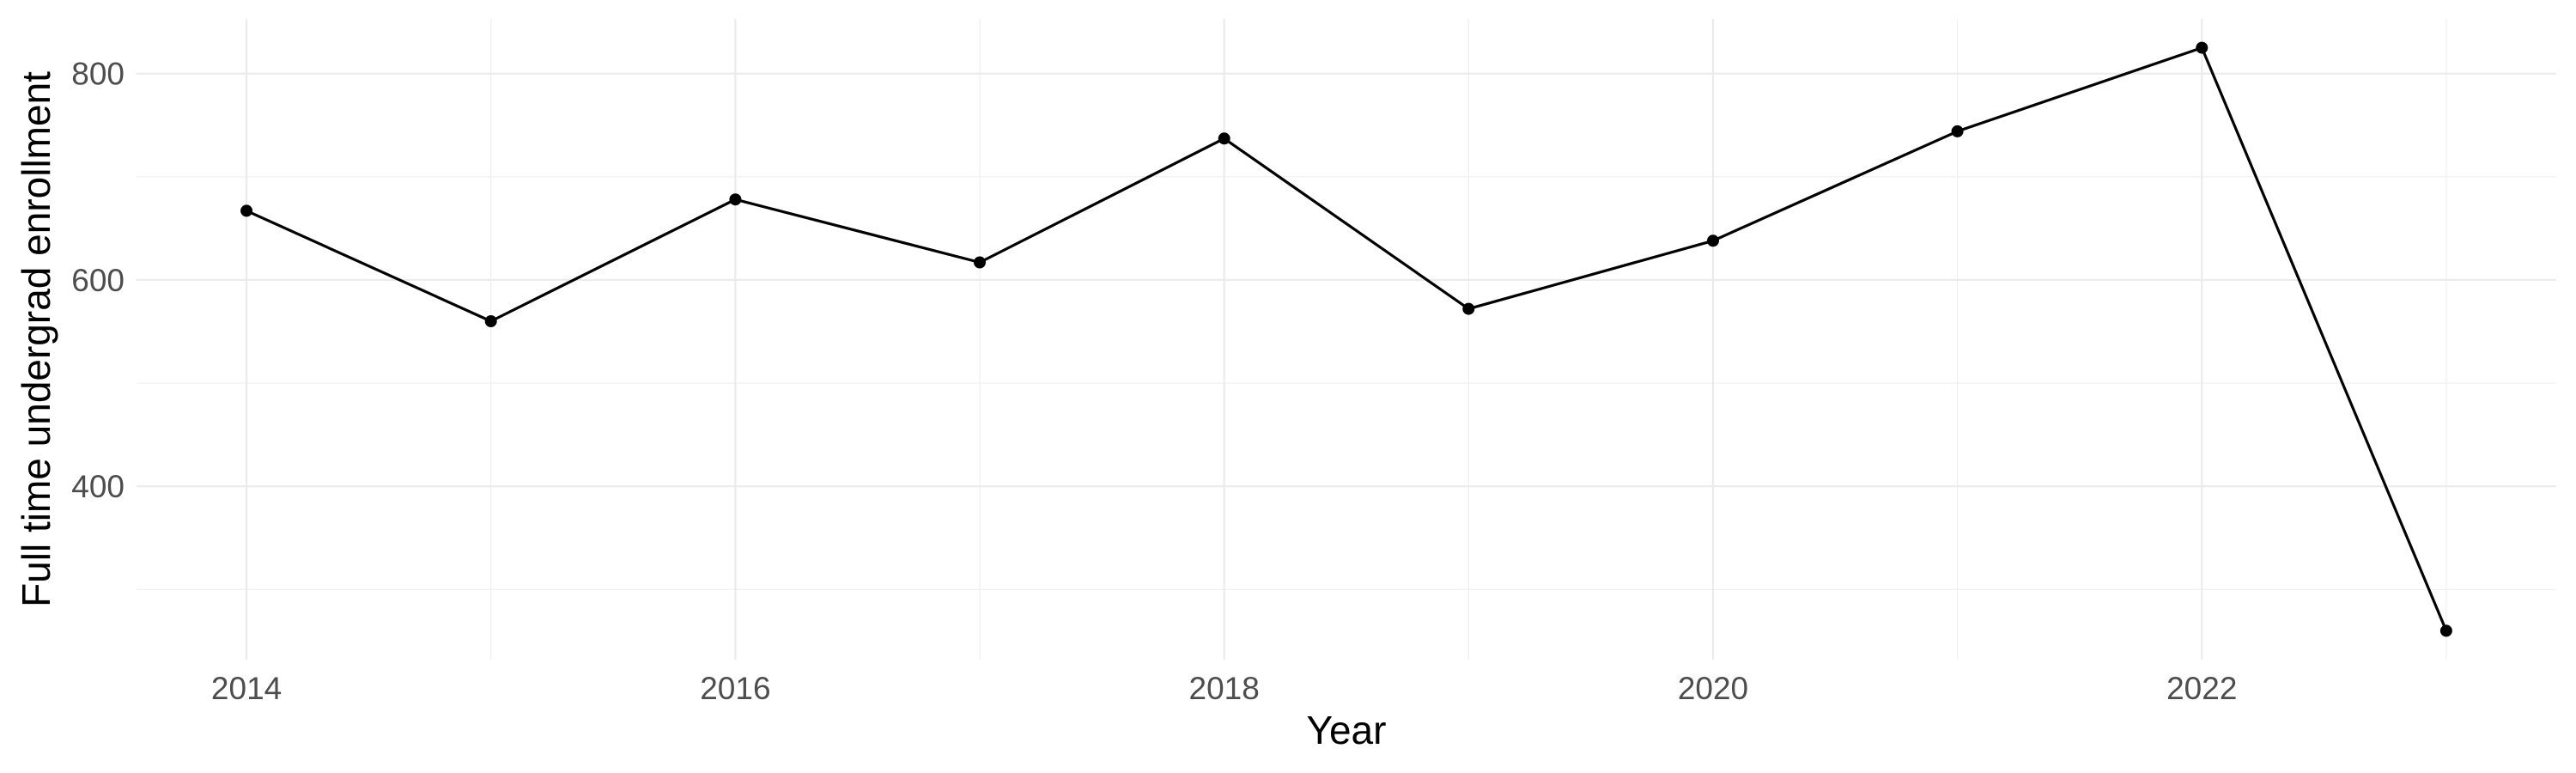 The width and height of the screenshot is (2576, 773). I want to click on y-tick-label: 600, so click(98, 280).